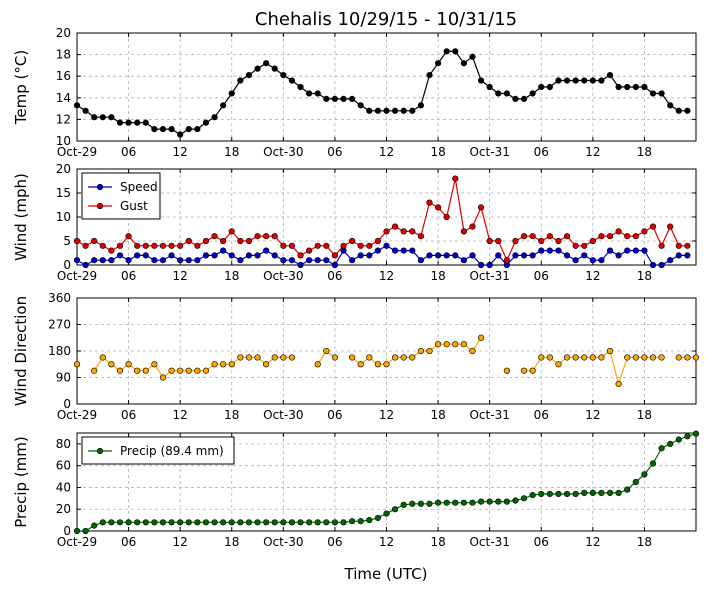 Image resolution: width=705 pixels, height=593 pixels. Describe the element at coordinates (63, 378) in the screenshot. I see `y-tick-label: 90` at that location.